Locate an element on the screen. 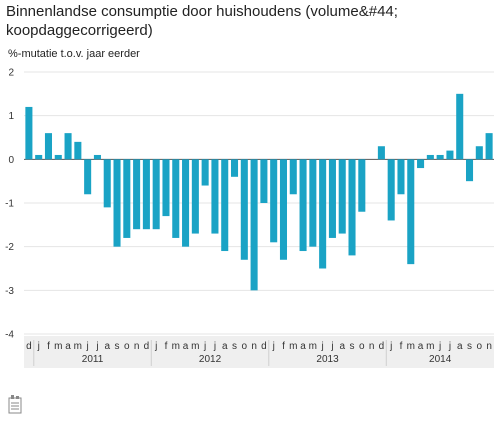 This screenshot has height=428, width=500. year-label: 2012 is located at coordinates (210, 359).